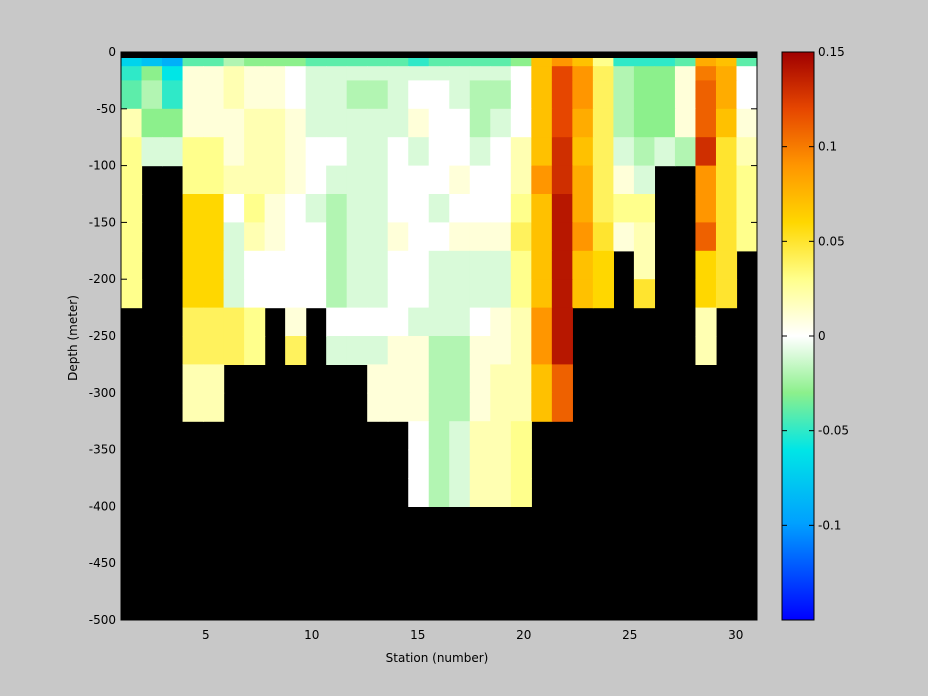  I want to click on y-tick-label: -450, so click(102, 563).